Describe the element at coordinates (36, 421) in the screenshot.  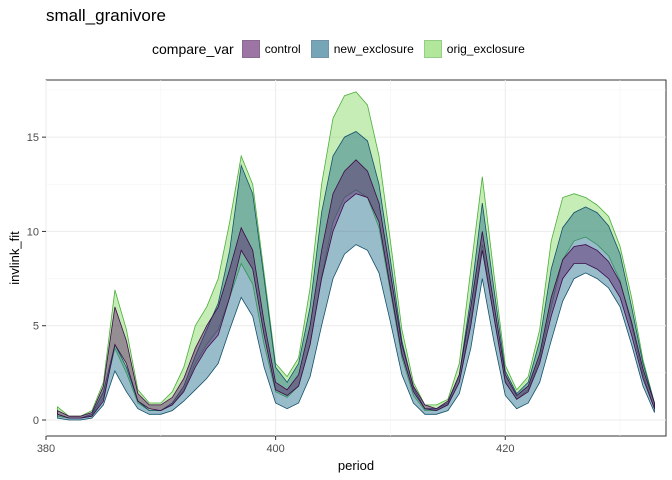
I see `y-tick-label: 0` at that location.